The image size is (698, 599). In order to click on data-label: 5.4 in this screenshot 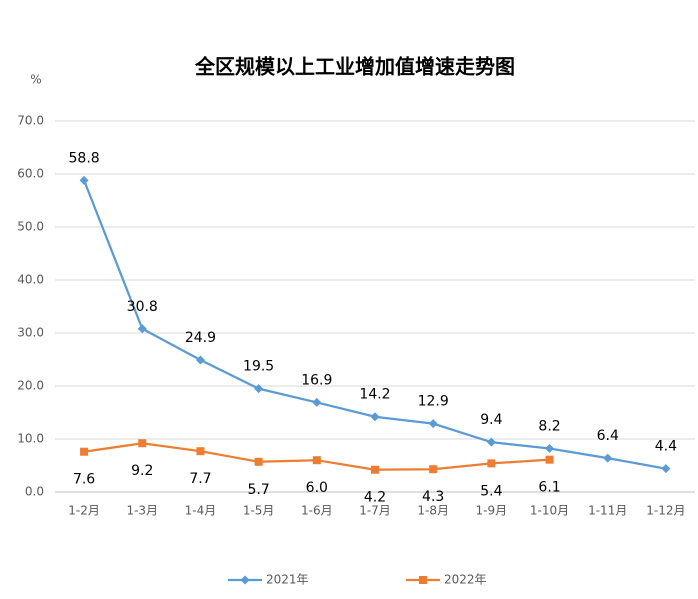, I will do `click(491, 491)`.